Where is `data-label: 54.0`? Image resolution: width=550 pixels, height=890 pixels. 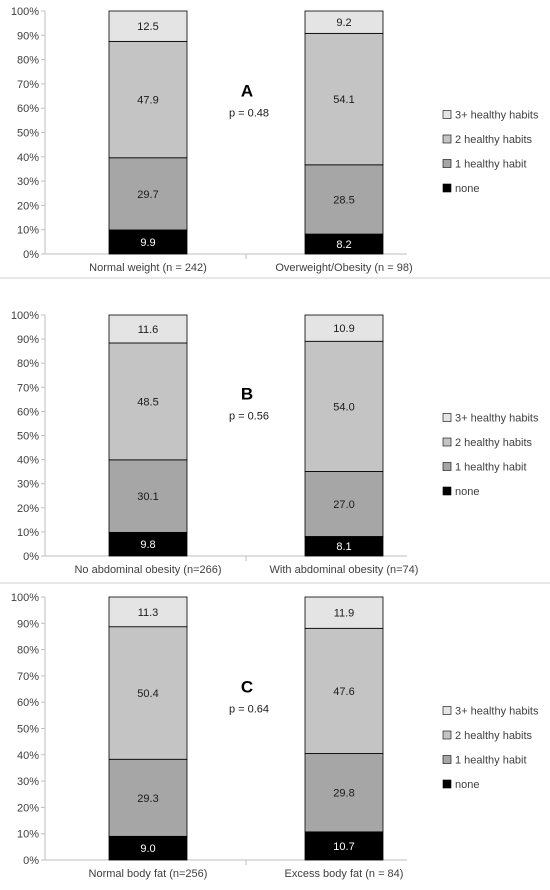 data-label: 54.0 is located at coordinates (343, 407).